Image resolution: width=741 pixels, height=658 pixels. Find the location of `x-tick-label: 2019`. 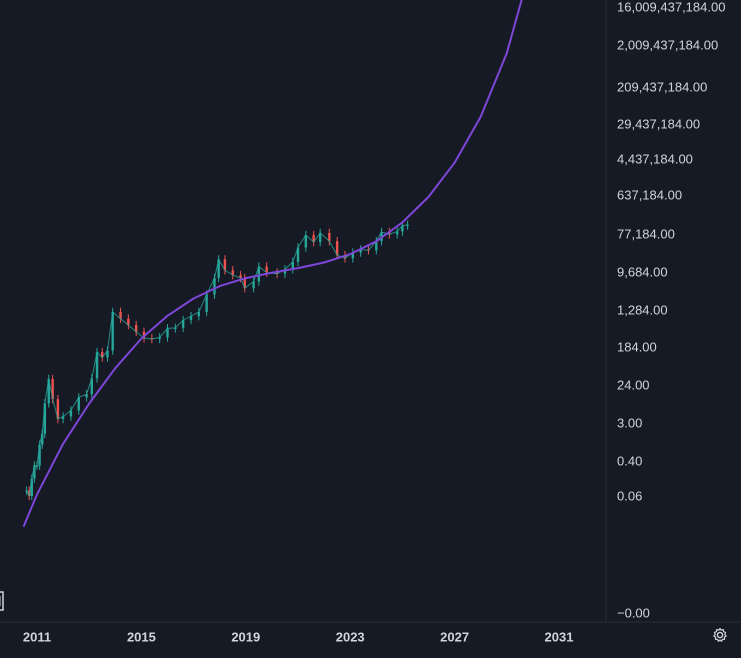

x-tick-label: 2019 is located at coordinates (245, 636).